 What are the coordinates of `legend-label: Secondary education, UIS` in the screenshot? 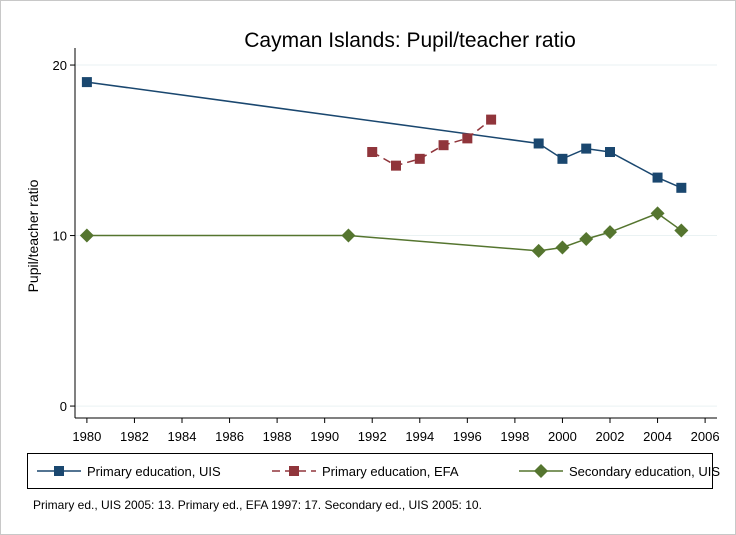 It's located at (644, 471).